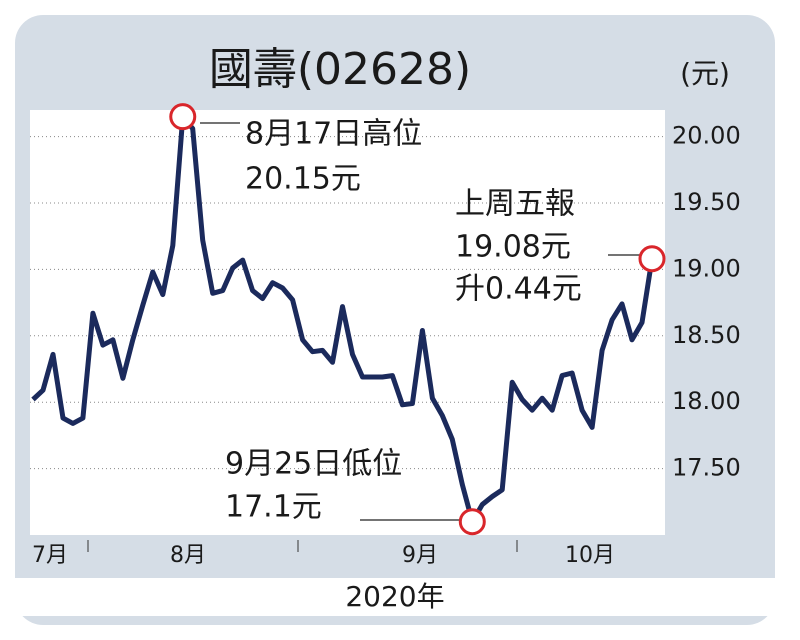  What do you see at coordinates (515, 204) in the screenshot?
I see `annotation: 上周五報` at bounding box center [515, 204].